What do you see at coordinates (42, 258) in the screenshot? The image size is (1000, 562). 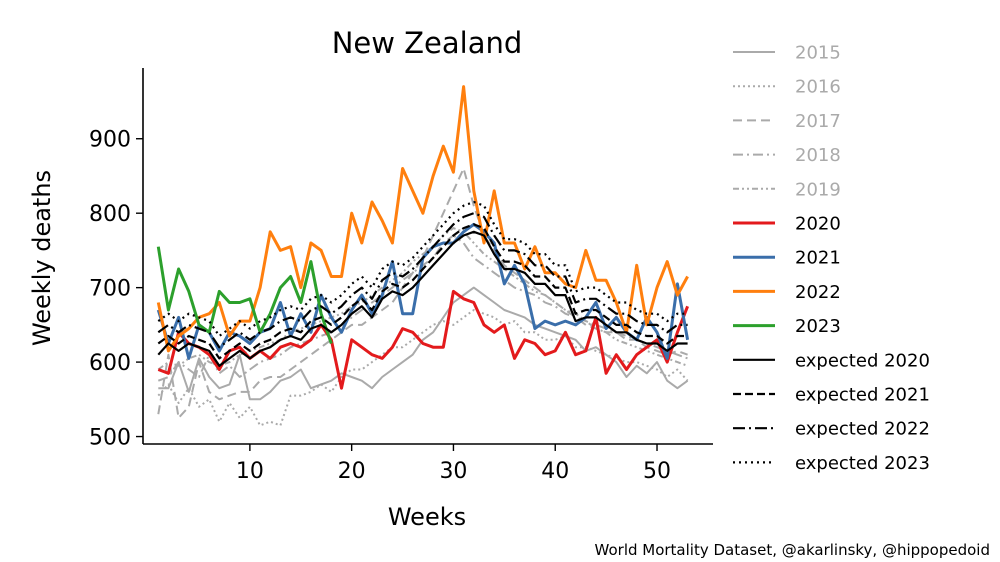 I see `y-axis-label: Weekly deaths` at bounding box center [42, 258].